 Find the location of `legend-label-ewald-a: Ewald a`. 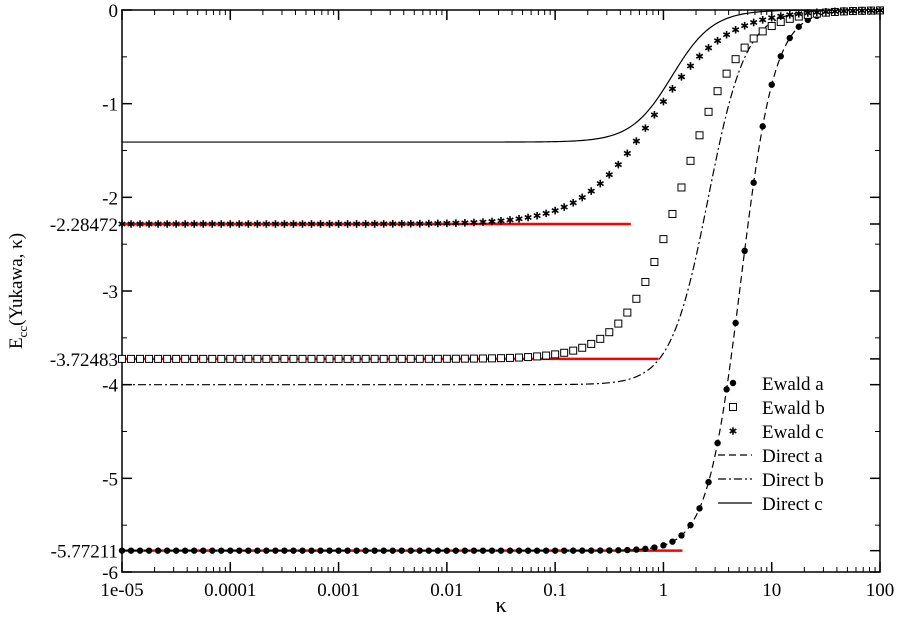

legend-label-ewald-a: Ewald a is located at coordinates (793, 384).